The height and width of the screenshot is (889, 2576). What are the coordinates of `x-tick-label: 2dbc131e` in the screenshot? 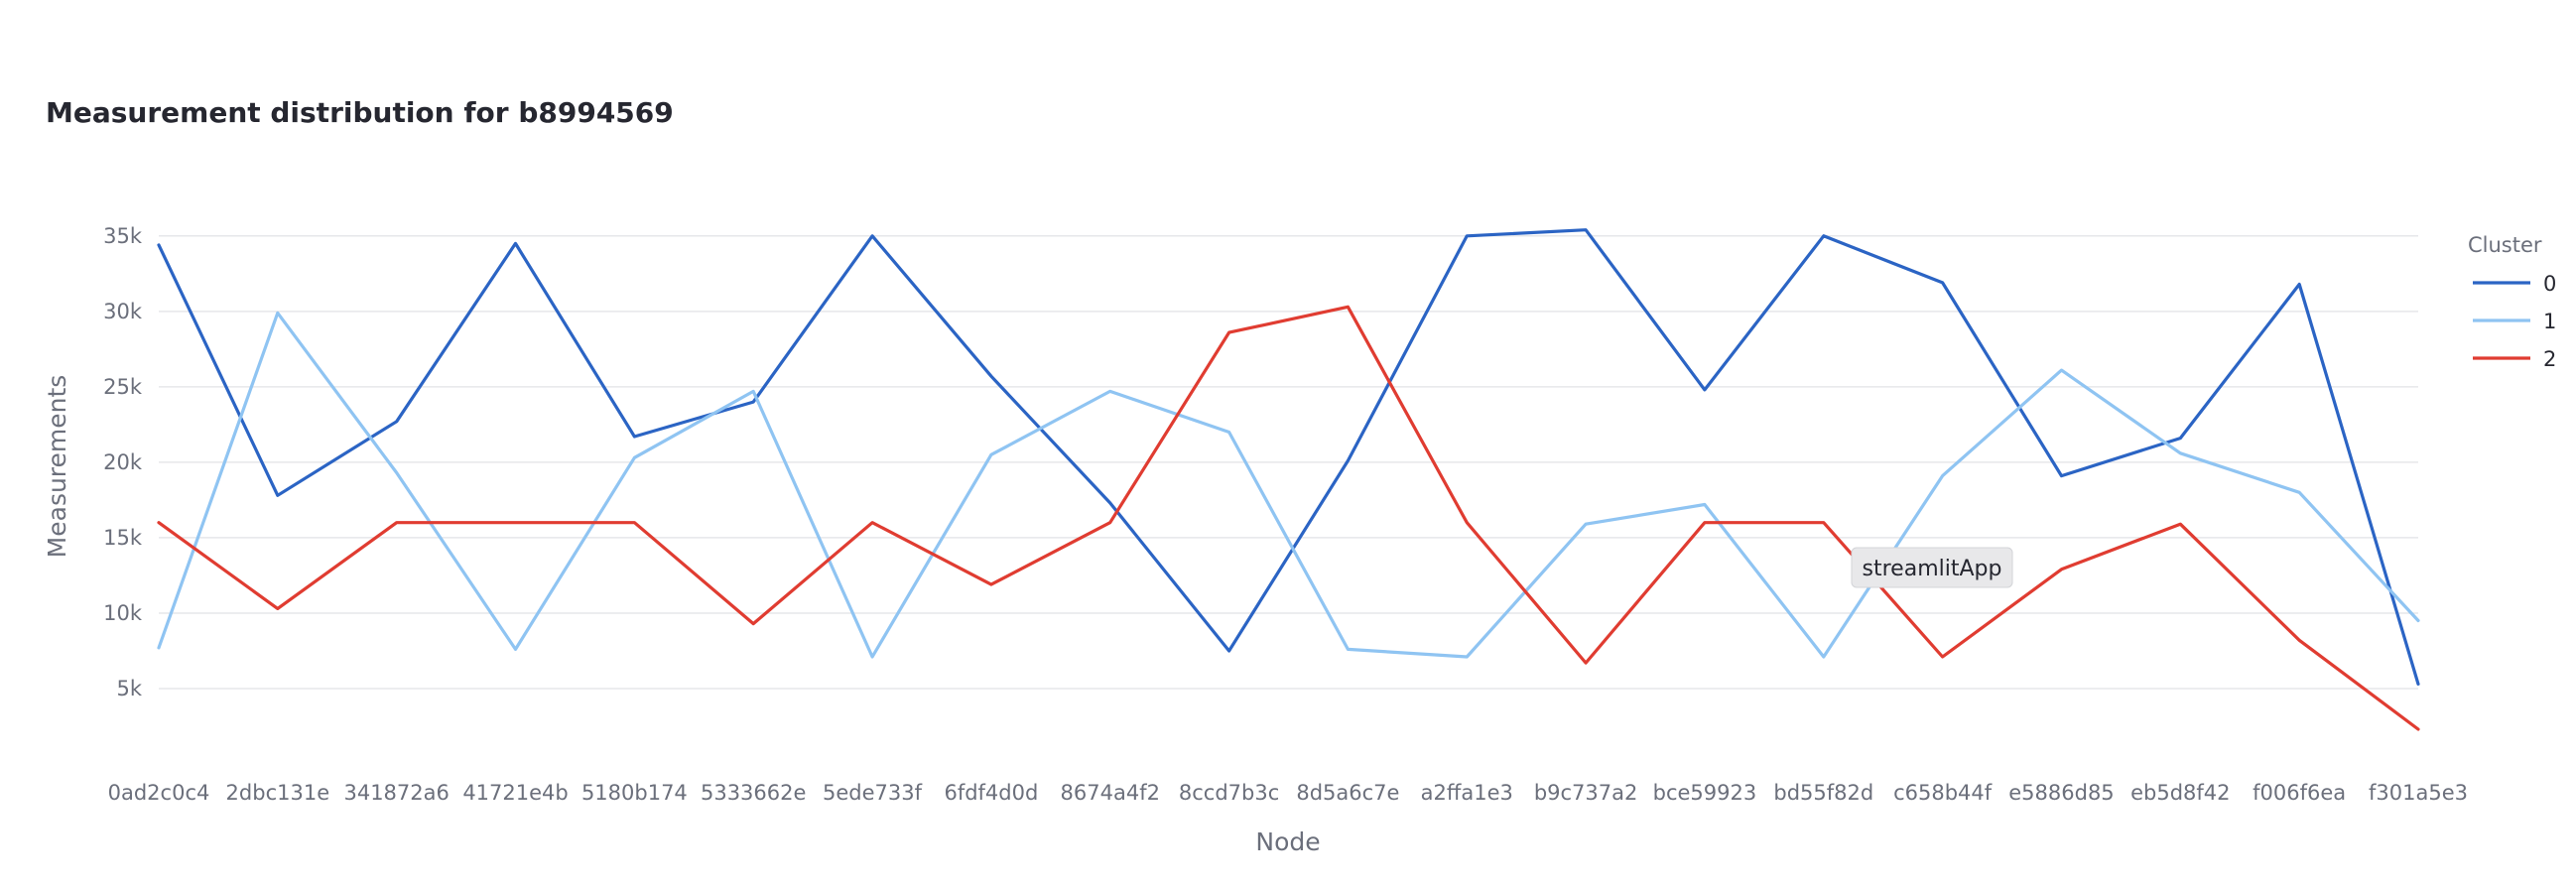 It's located at (278, 793).